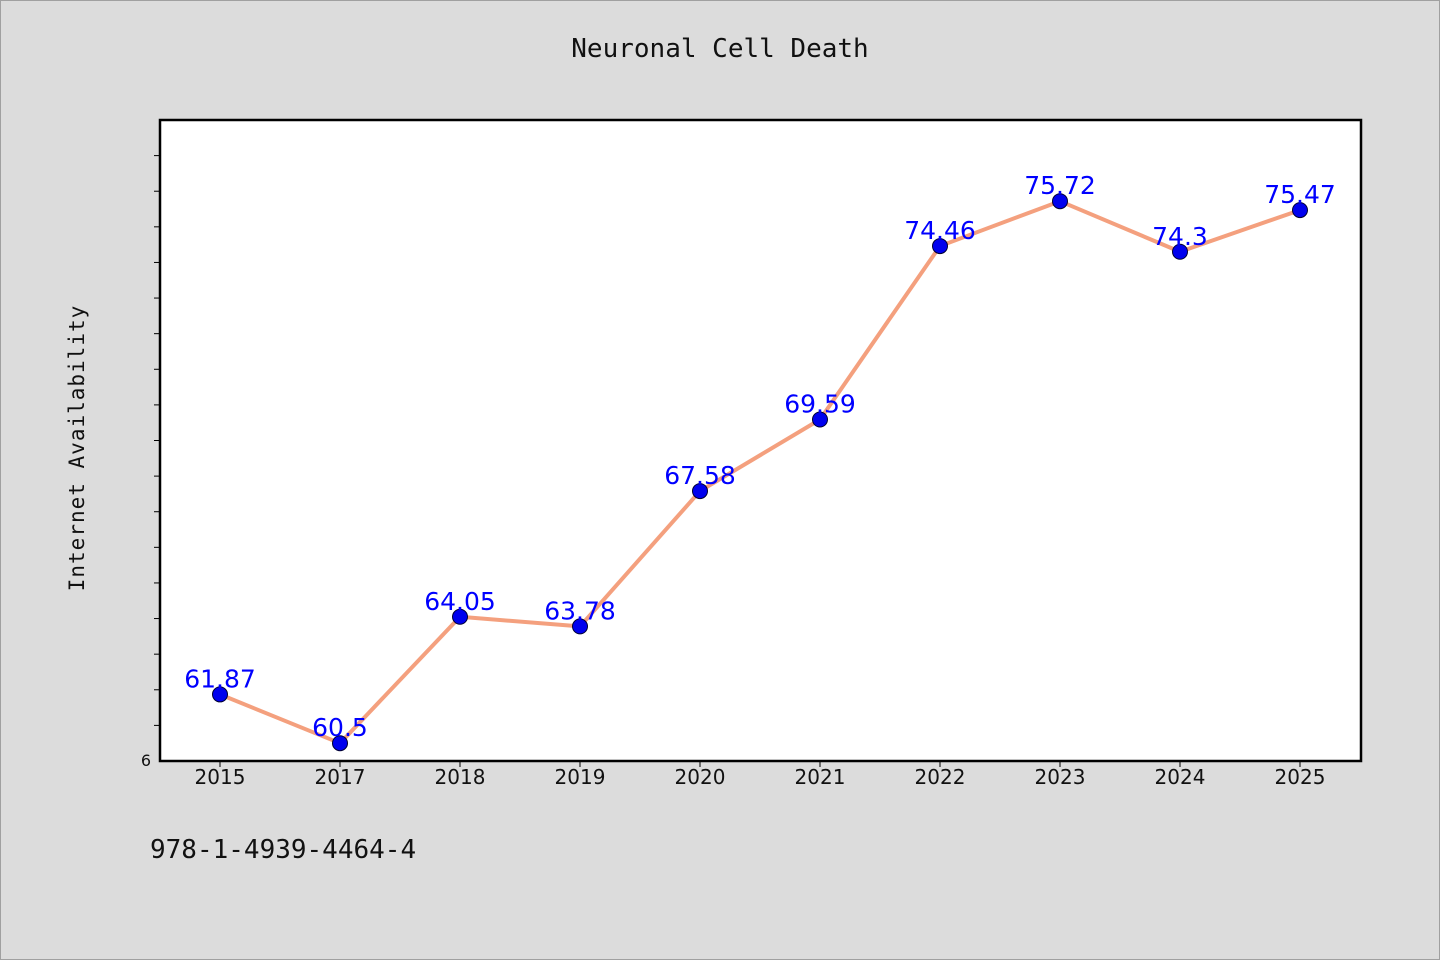  I want to click on x-tick-label: 2021, so click(820, 777).